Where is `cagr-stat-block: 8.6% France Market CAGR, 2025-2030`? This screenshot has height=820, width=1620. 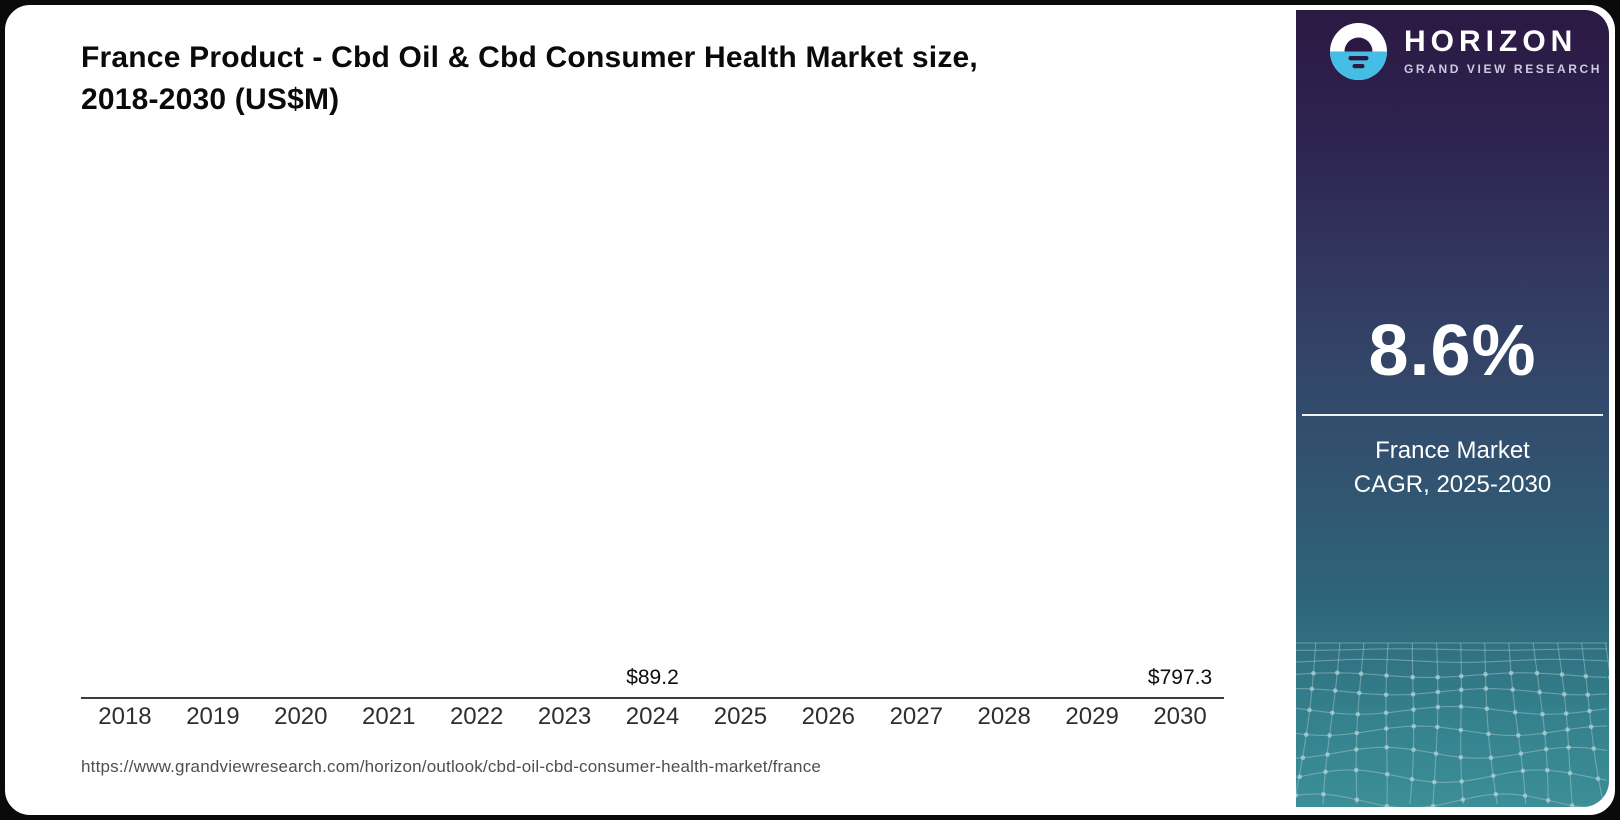 cagr-stat-block: 8.6% France Market CAGR, 2025-2030 is located at coordinates (1452, 406).